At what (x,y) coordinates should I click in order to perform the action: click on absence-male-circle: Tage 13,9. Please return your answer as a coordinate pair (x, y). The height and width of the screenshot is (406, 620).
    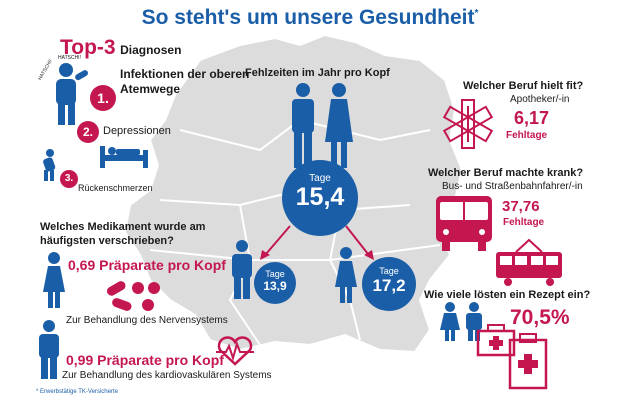
    Looking at the image, I should click on (275, 283).